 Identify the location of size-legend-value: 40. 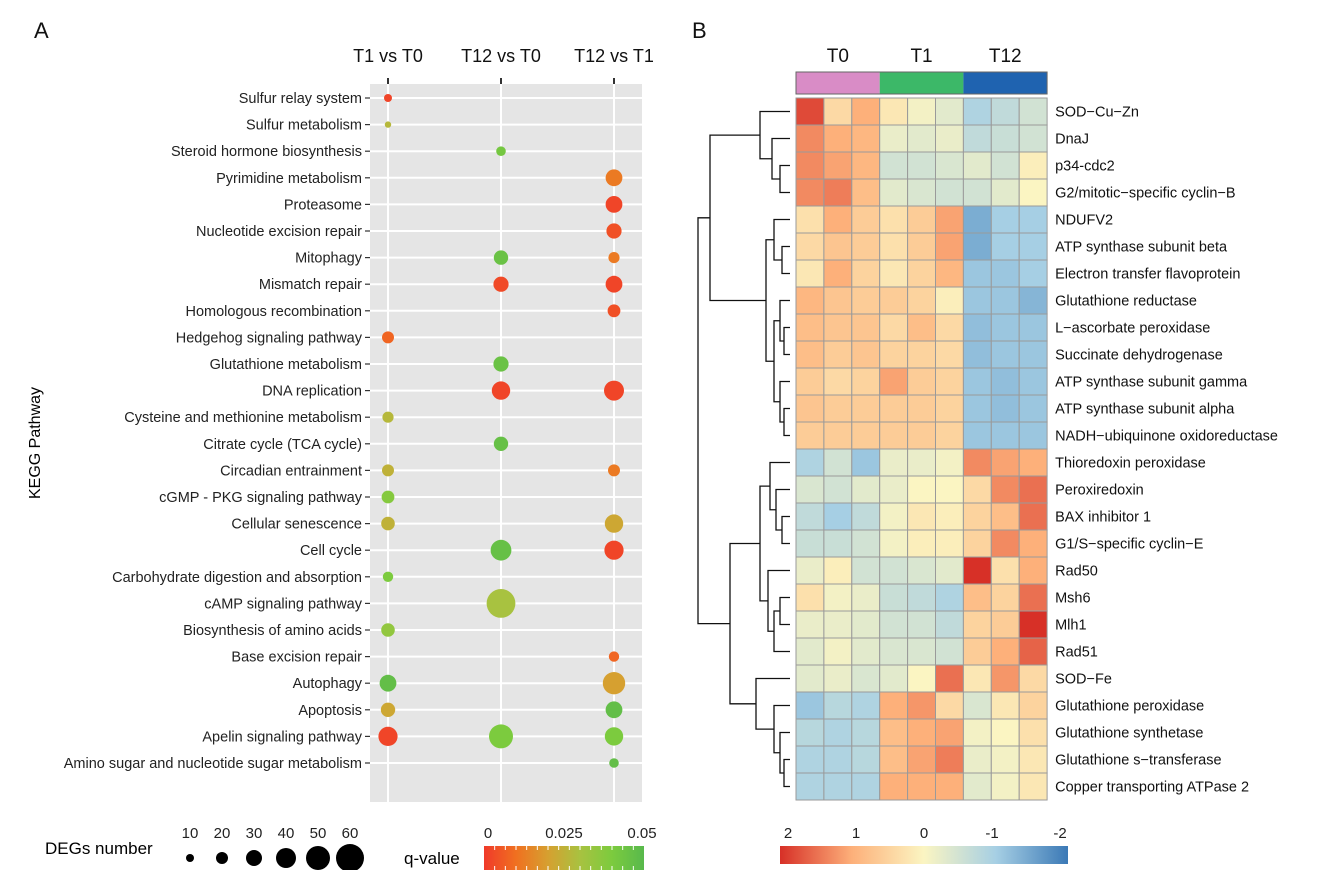
(286, 833).